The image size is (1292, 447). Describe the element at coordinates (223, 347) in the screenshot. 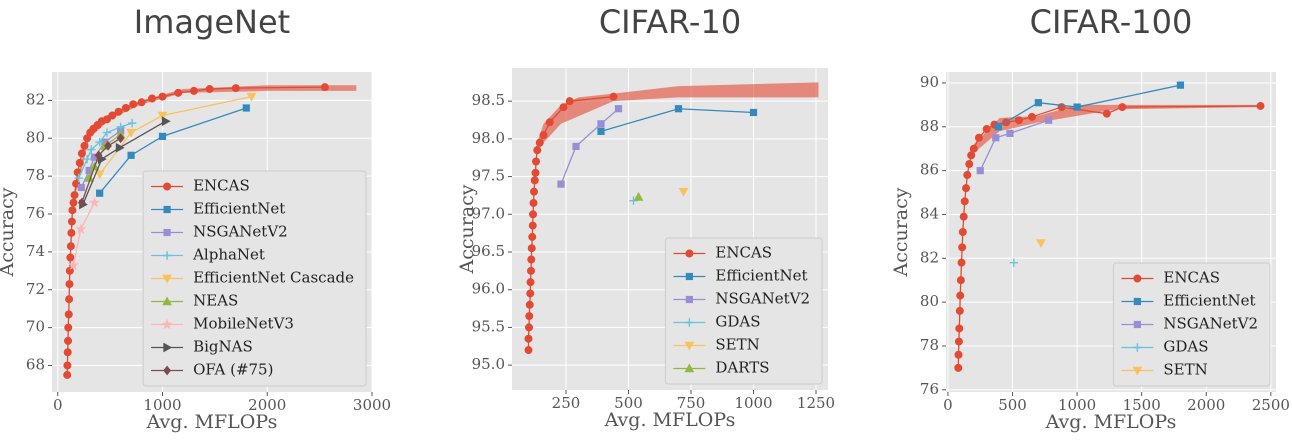

I see `legend-label: BigNAS` at that location.